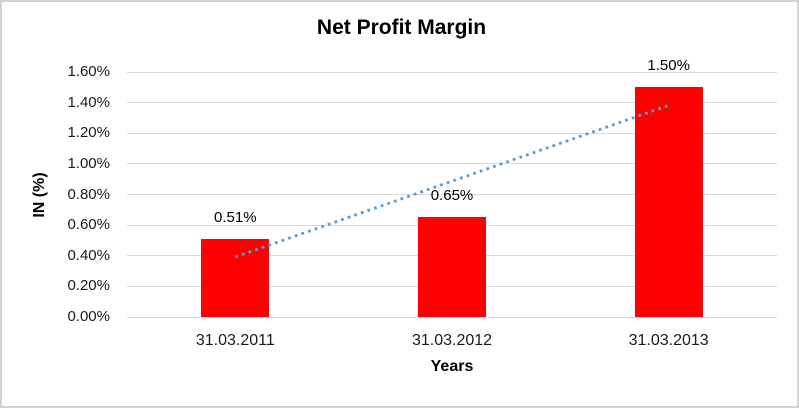 This screenshot has width=799, height=408. I want to click on x-tick-label: 31.03.2013, so click(668, 340).